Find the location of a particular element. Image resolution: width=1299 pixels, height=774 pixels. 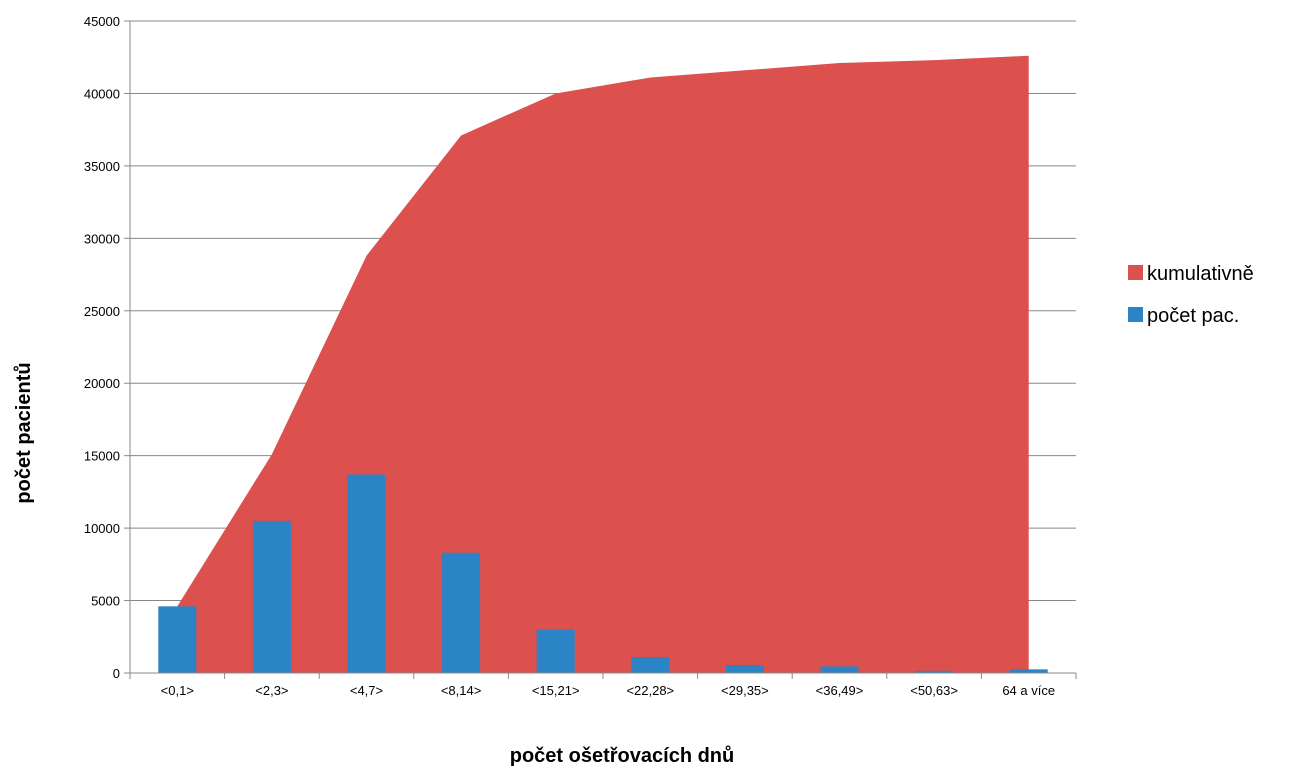

x-tick-label-50-63: <50,63> is located at coordinates (934, 690).